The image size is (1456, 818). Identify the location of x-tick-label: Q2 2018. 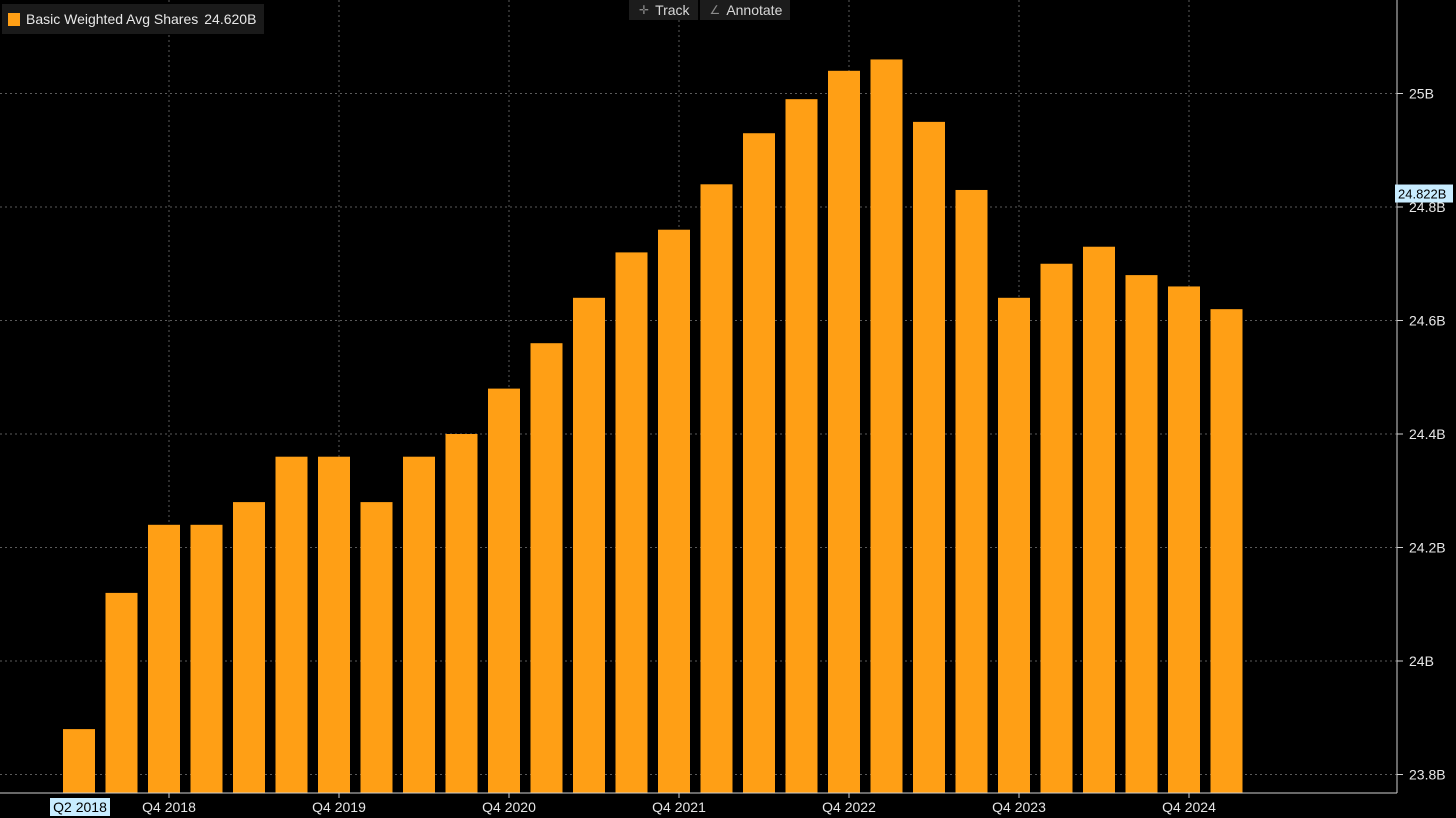
(80, 807).